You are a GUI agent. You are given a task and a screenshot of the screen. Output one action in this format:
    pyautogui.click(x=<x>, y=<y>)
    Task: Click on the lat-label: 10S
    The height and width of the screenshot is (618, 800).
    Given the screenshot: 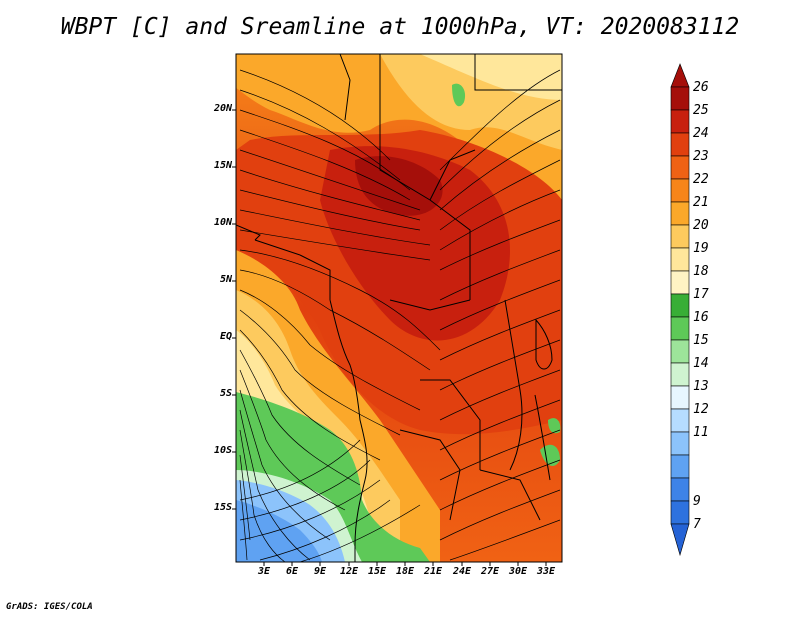 What is the action you would take?
    pyautogui.click(x=222, y=450)
    